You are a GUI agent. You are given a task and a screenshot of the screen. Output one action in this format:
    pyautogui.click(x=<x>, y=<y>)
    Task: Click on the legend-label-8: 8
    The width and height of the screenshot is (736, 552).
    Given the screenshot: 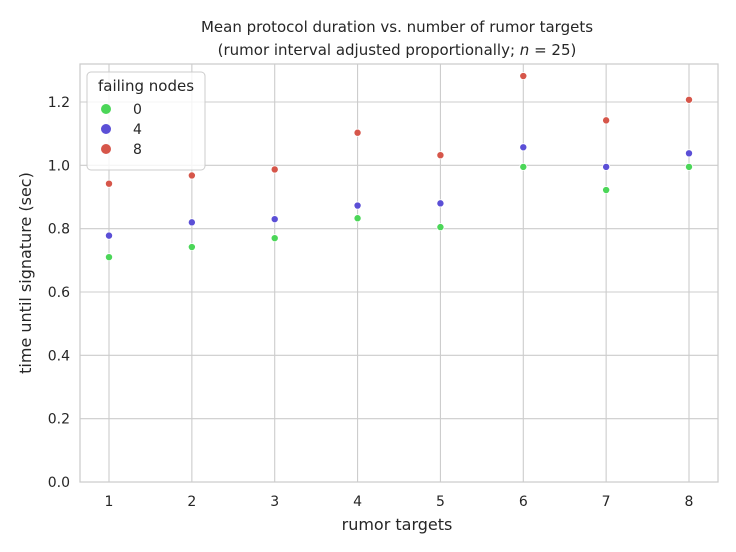 What is the action you would take?
    pyautogui.click(x=137, y=150)
    